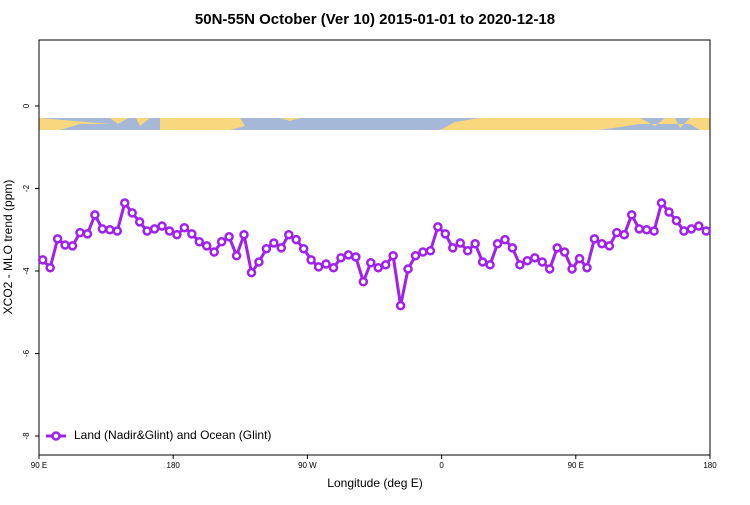 This screenshot has width=750, height=505. I want to click on legend-marker, so click(56, 436).